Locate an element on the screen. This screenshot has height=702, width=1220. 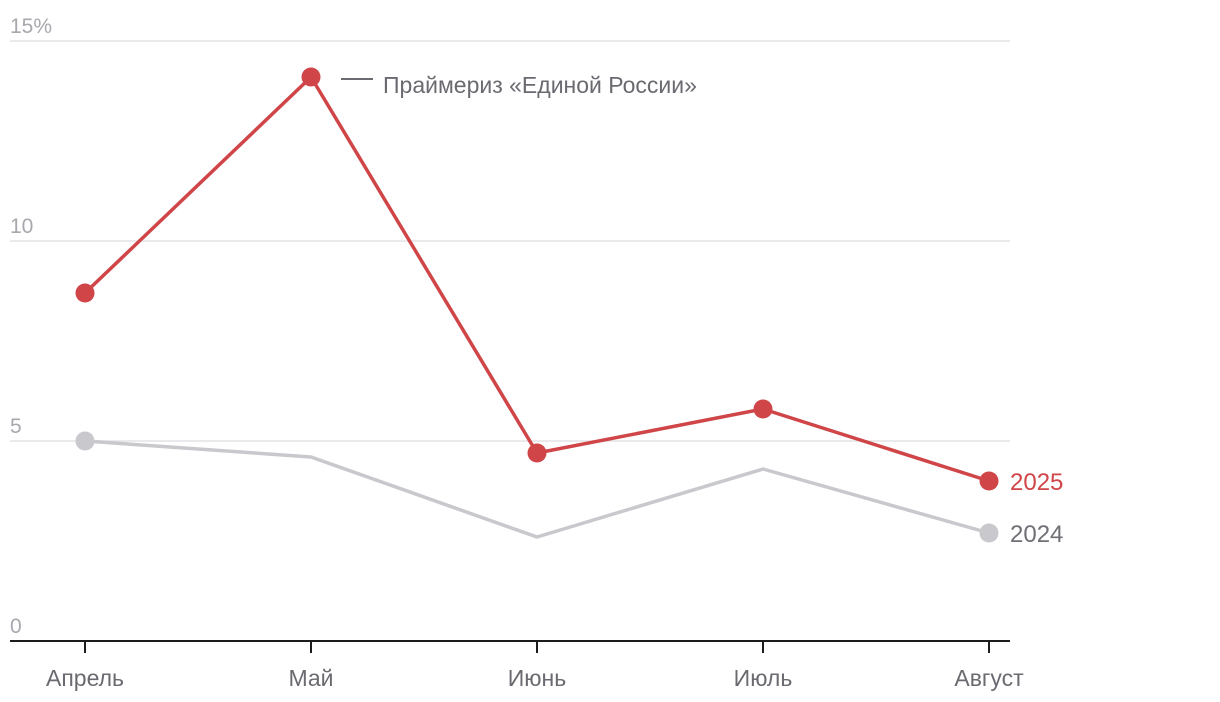
annotation: Праймериз «Единой России» is located at coordinates (519, 85).